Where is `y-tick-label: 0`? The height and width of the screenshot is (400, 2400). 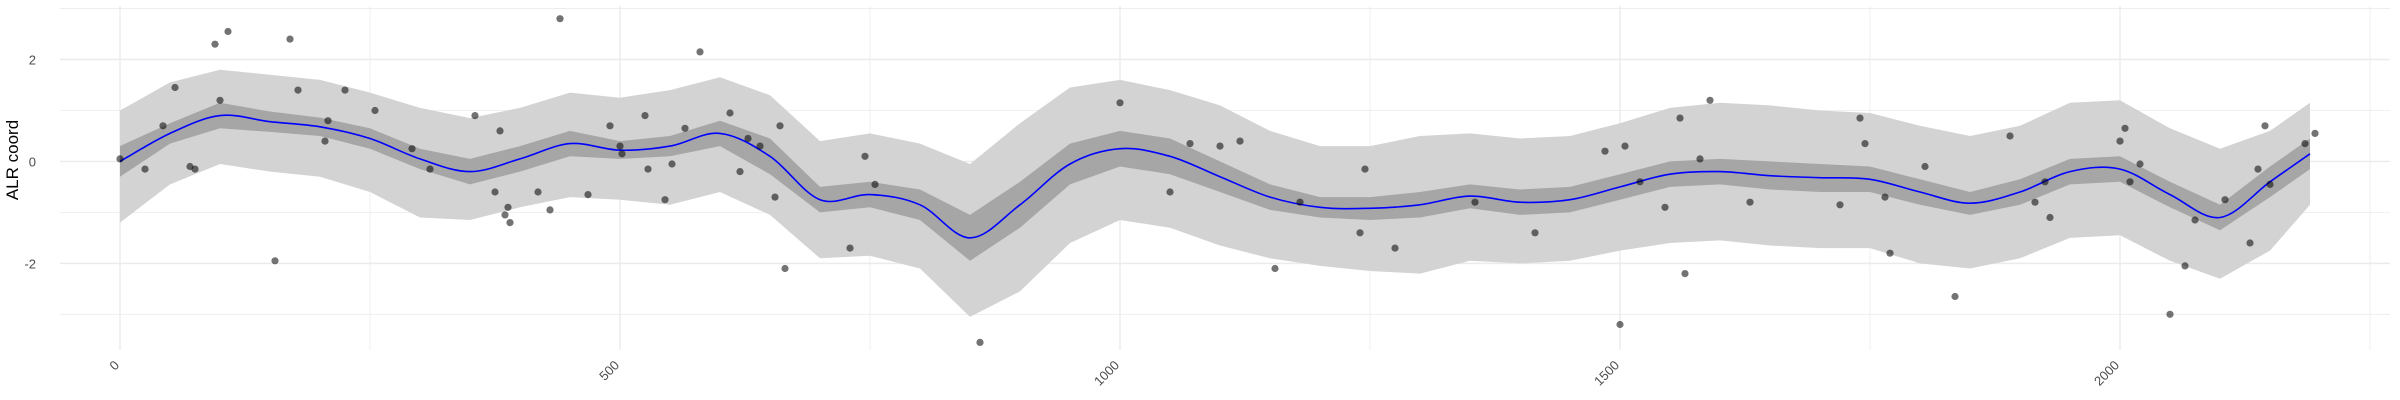
y-tick-label: 0 is located at coordinates (32, 161).